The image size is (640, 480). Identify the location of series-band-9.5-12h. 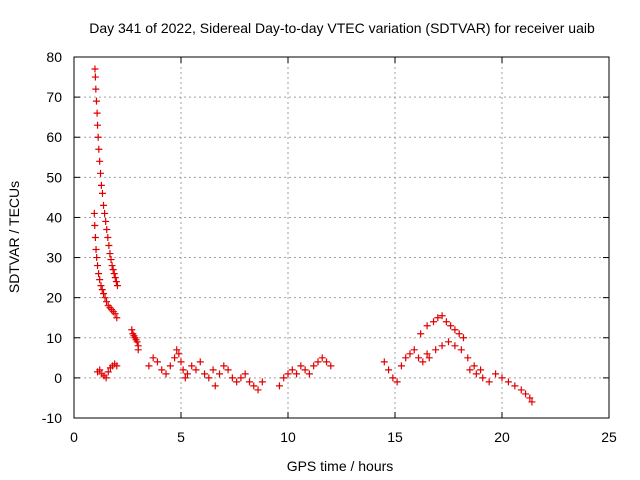
(305, 372).